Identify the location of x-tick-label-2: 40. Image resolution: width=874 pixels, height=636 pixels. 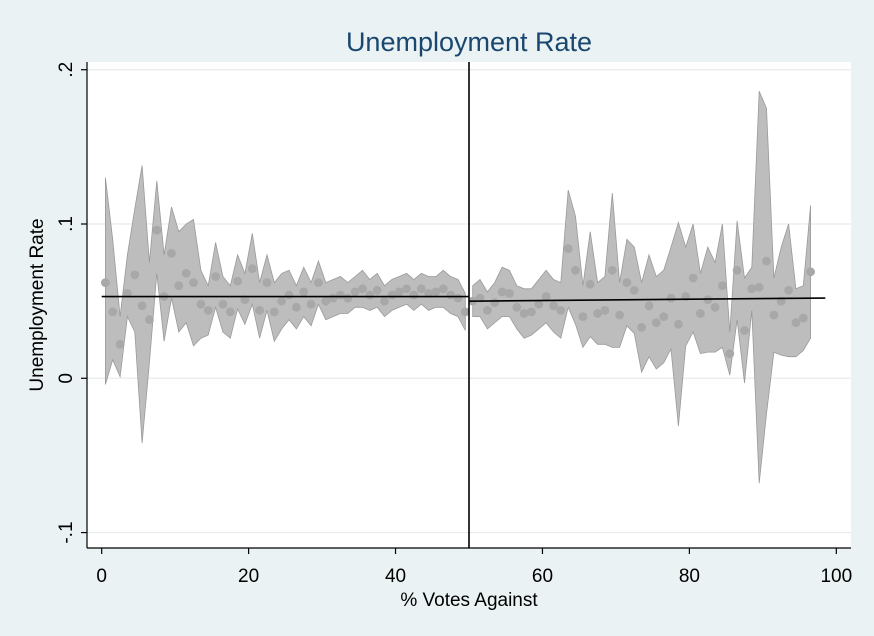
(395, 576).